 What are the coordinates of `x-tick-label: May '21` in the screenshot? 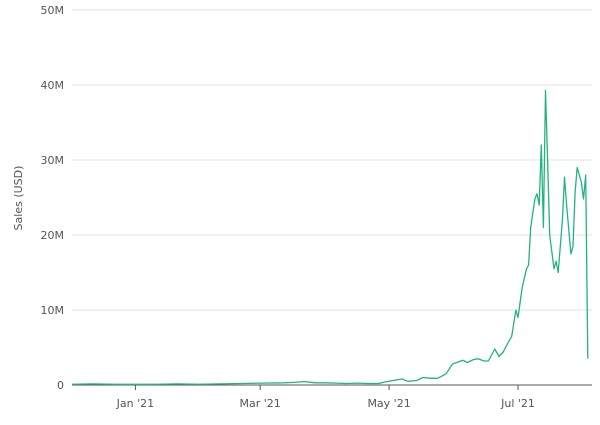 It's located at (388, 403).